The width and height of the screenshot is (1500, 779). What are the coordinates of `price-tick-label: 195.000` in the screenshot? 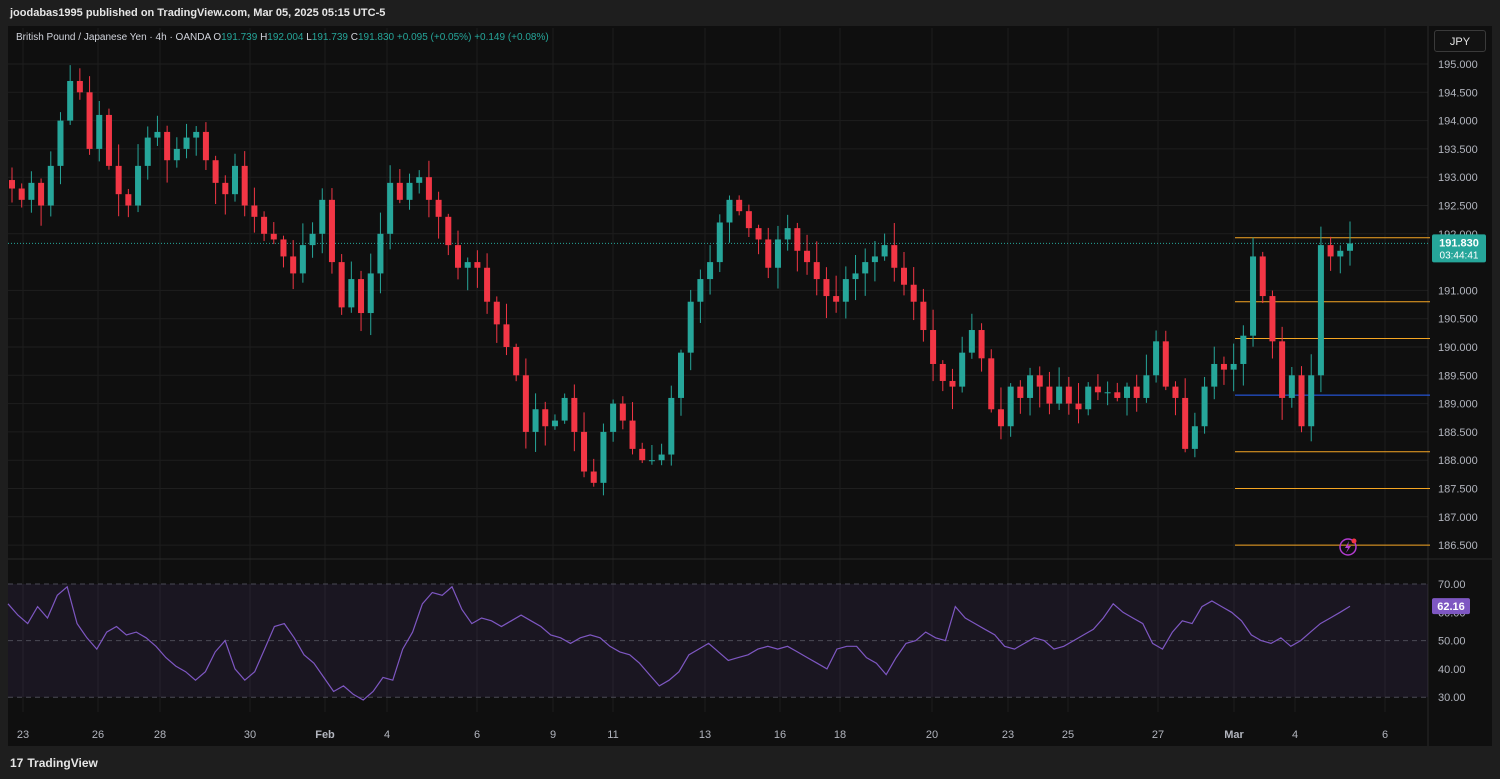 It's located at (1458, 65).